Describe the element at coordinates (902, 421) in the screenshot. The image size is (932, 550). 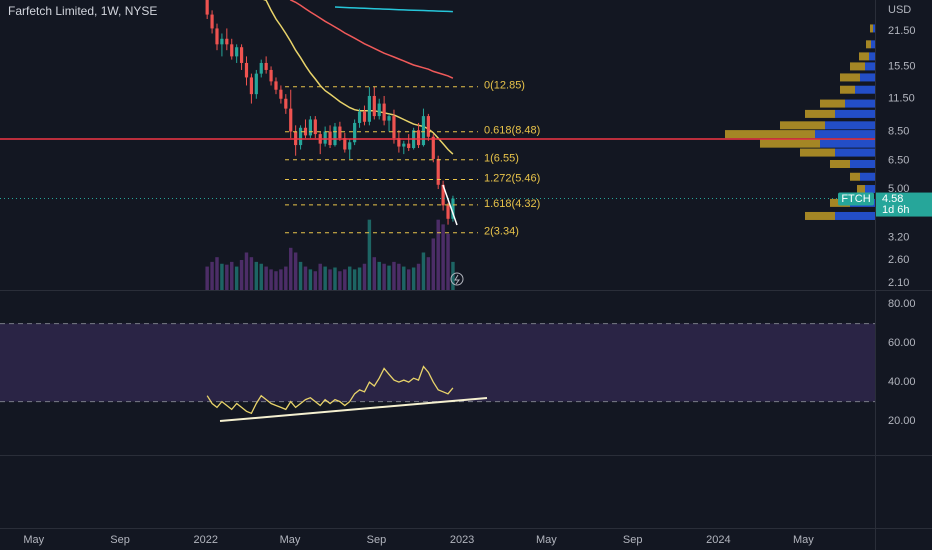
I see `y-tick-label: 20.00` at that location.